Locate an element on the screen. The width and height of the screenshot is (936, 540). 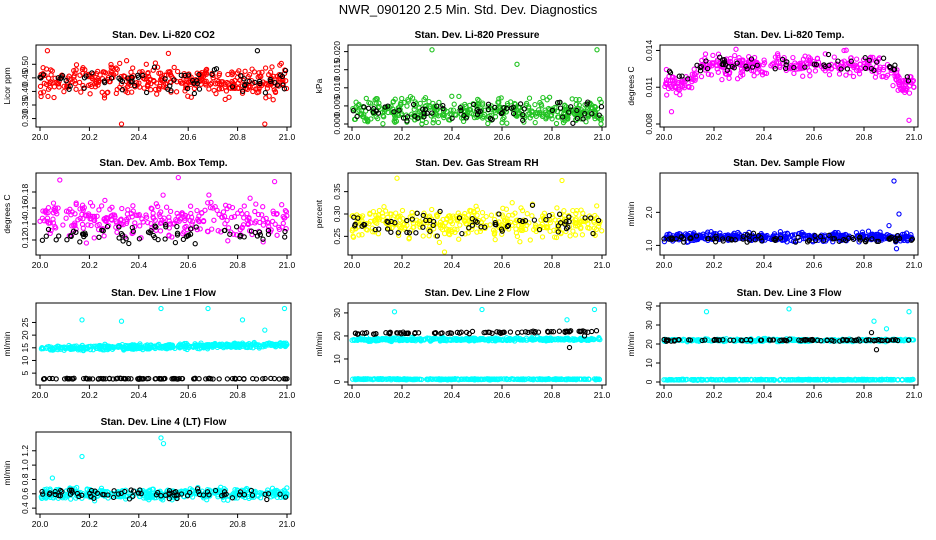
y-tick-label: 0 is located at coordinates (649, 381).